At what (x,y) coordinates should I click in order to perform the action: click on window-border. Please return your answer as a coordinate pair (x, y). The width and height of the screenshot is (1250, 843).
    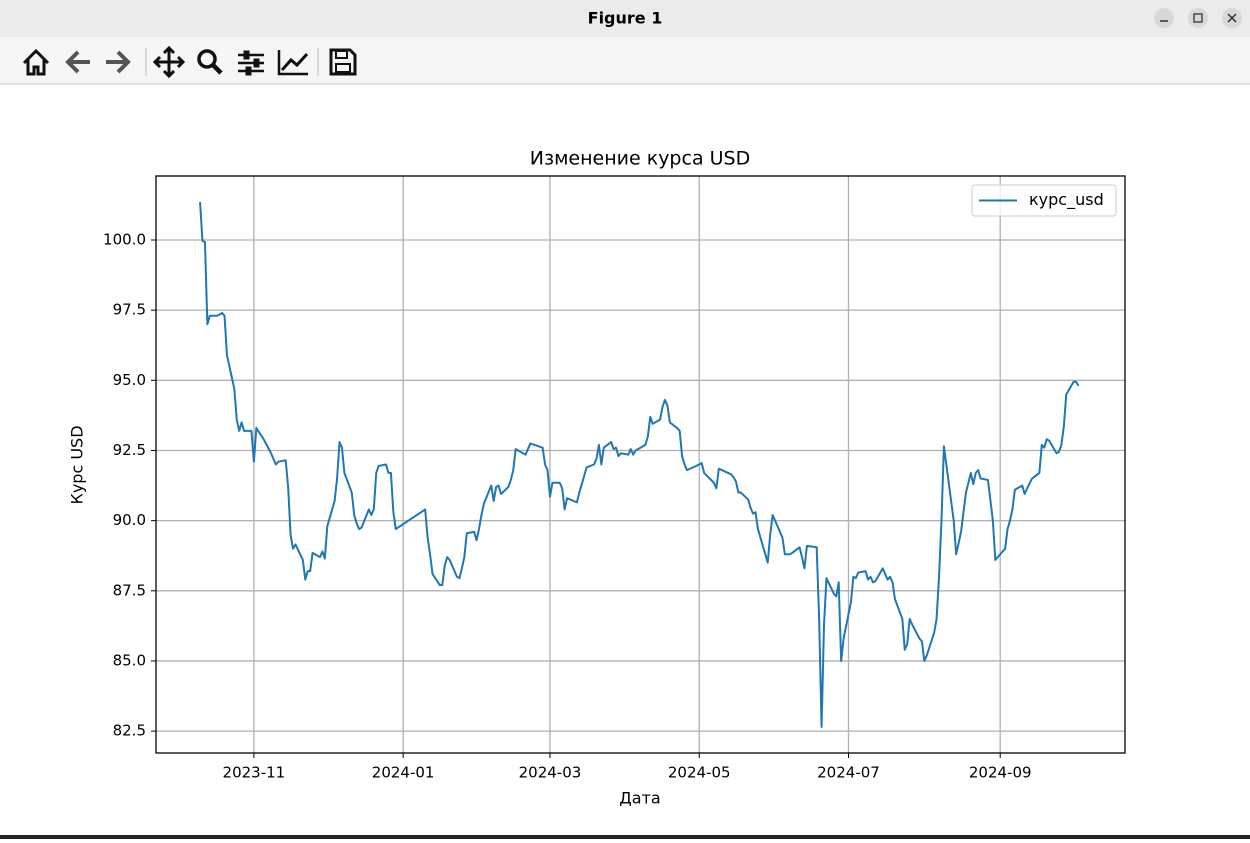
    Looking at the image, I should click on (625, 837).